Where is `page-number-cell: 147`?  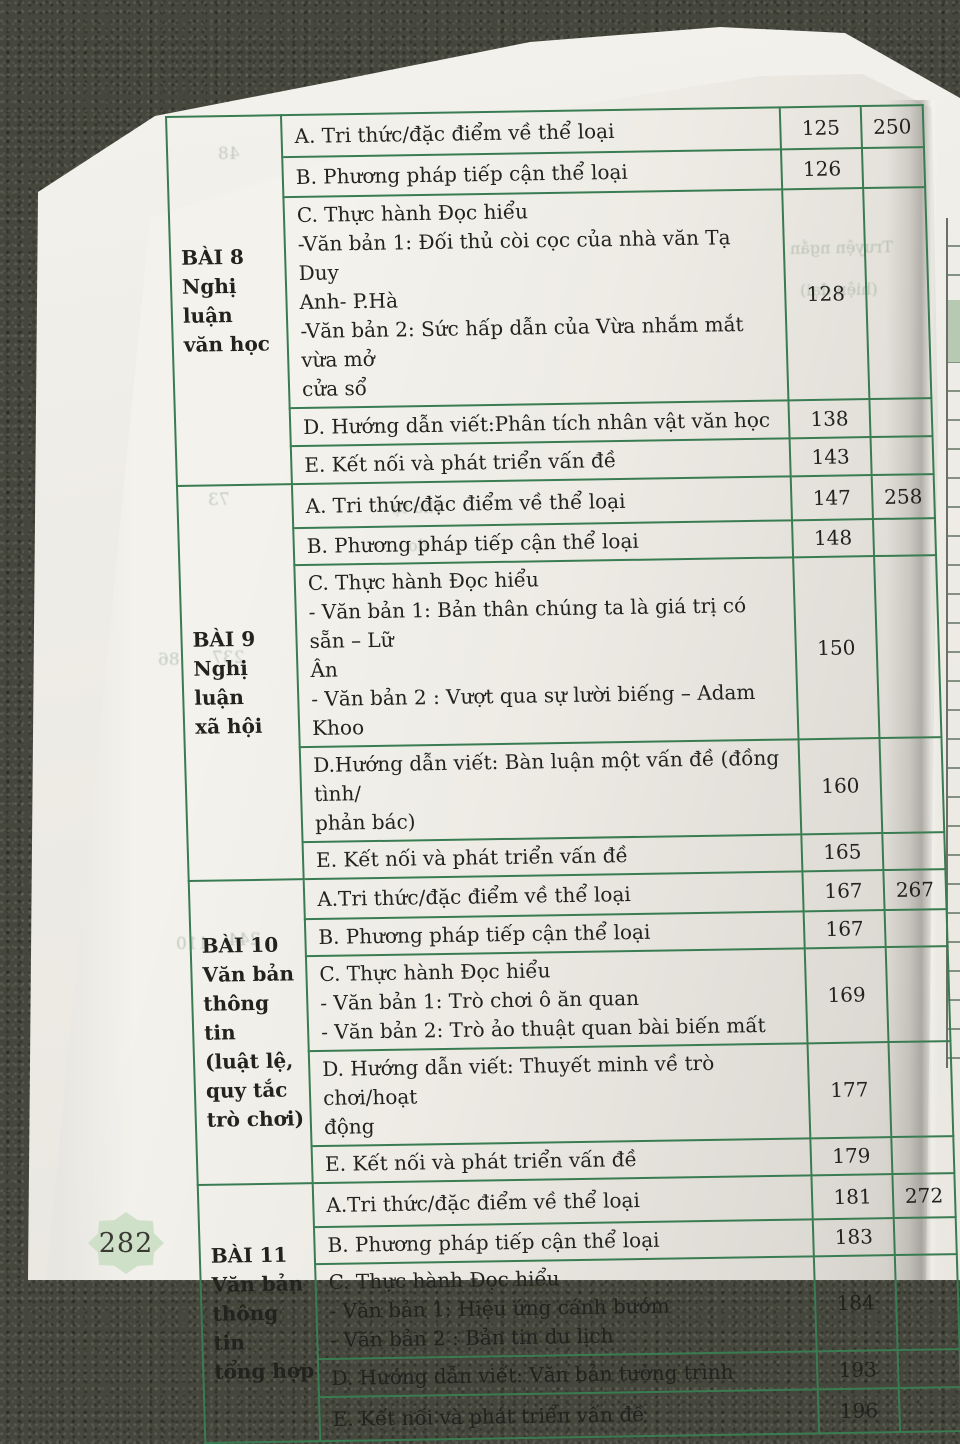
page-number-cell: 147 is located at coordinates (831, 498).